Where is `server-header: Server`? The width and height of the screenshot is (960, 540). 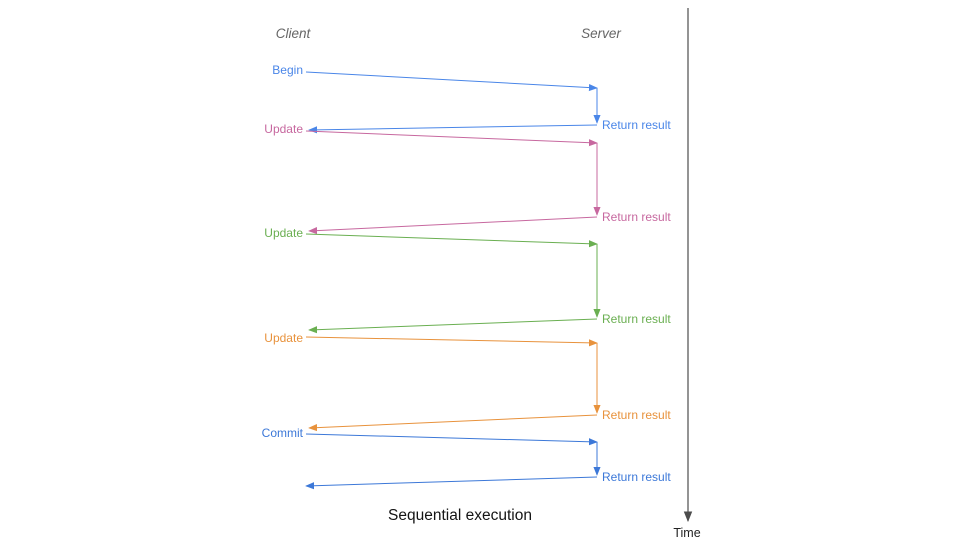
server-header: Server is located at coordinates (601, 33).